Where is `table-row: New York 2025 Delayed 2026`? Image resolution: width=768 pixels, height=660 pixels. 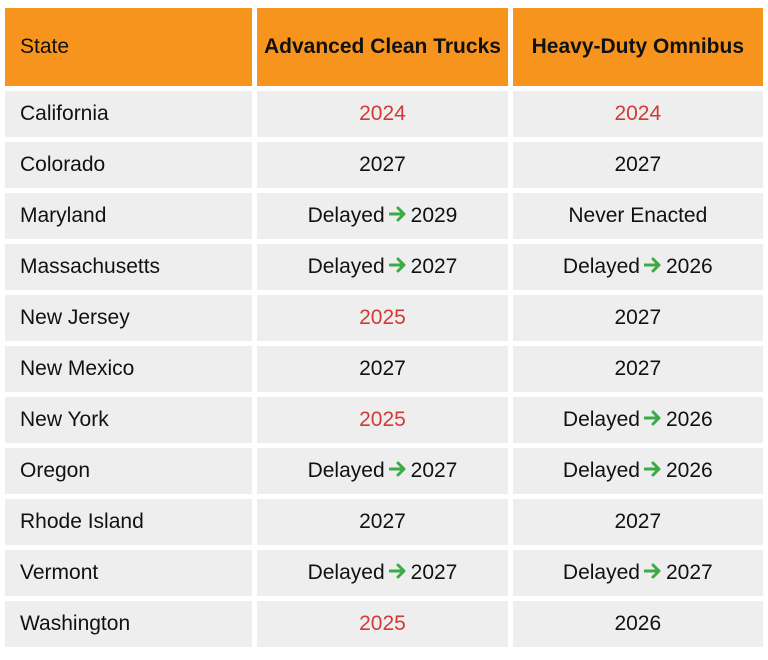 table-row: New York 2025 Delayed 2026 is located at coordinates (384, 420).